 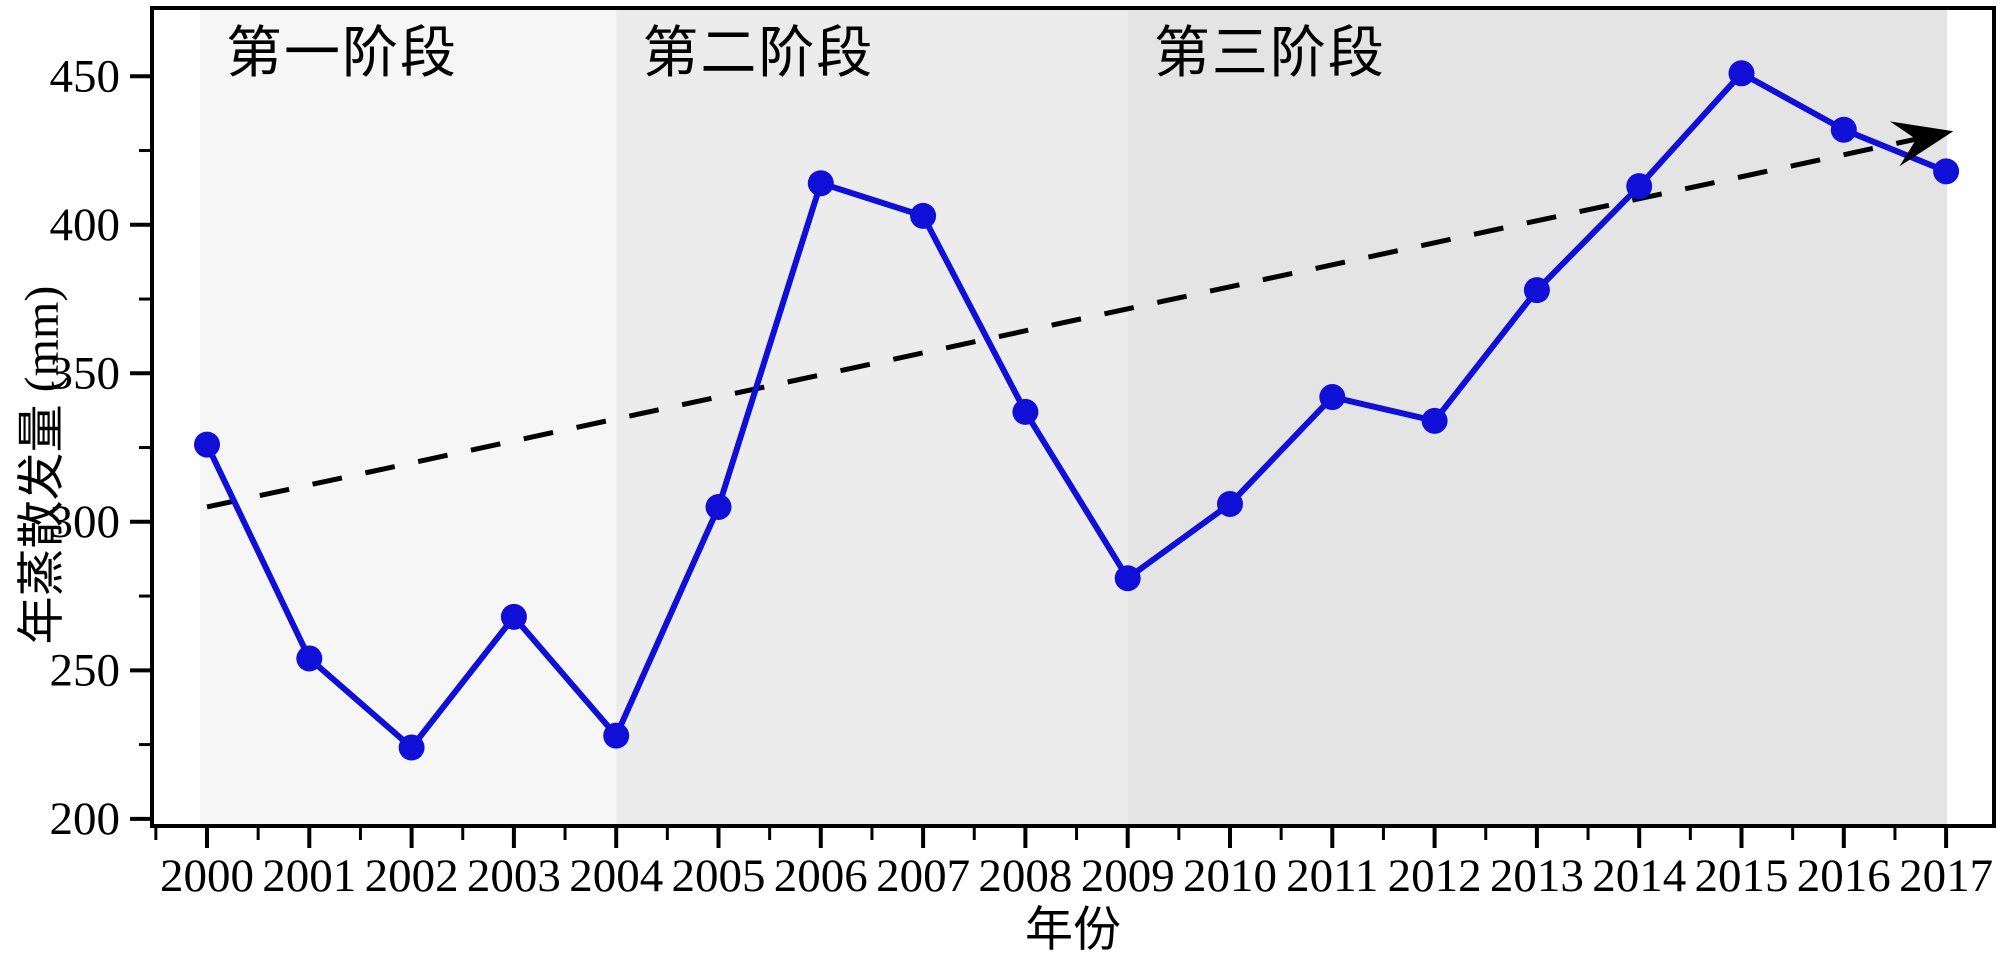 I want to click on y-tick-label: 300, so click(x=85, y=522).